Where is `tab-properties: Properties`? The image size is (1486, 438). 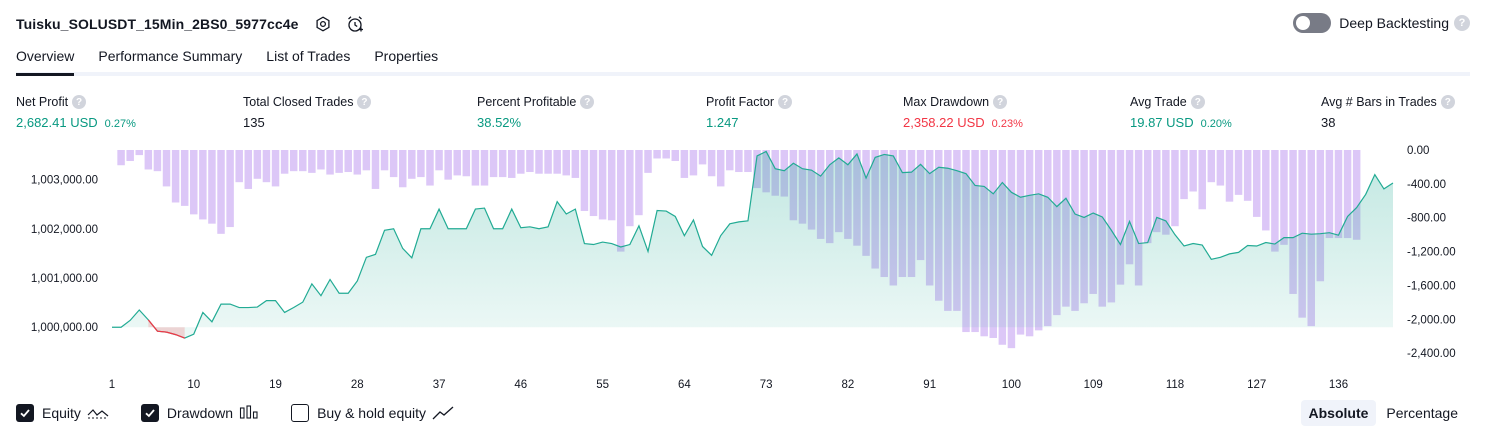 tab-properties: Properties is located at coordinates (406, 56).